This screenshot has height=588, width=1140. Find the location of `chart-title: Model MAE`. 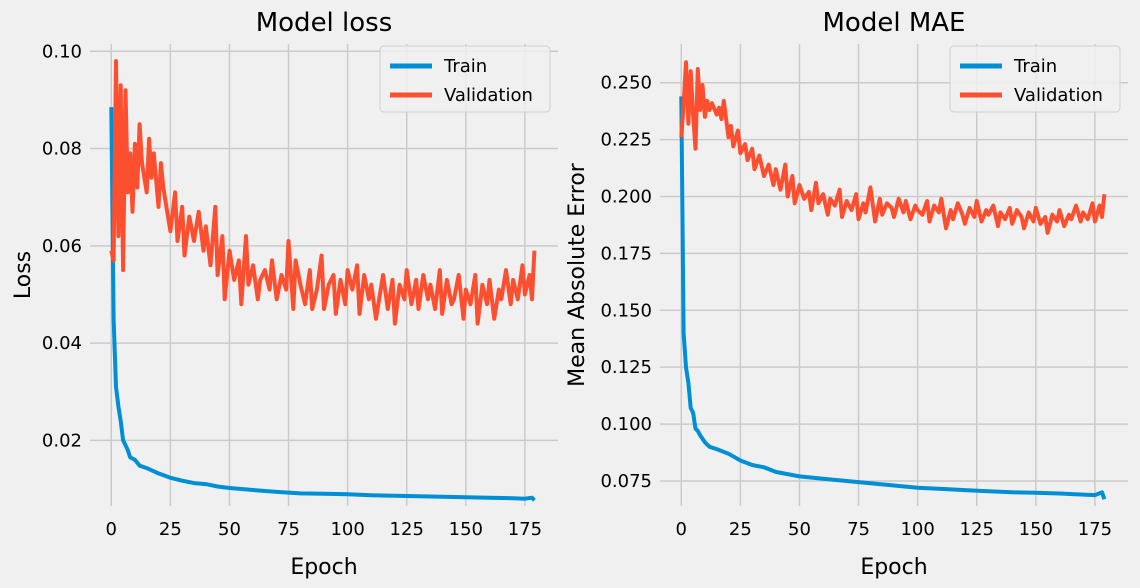

chart-title: Model MAE is located at coordinates (894, 23).